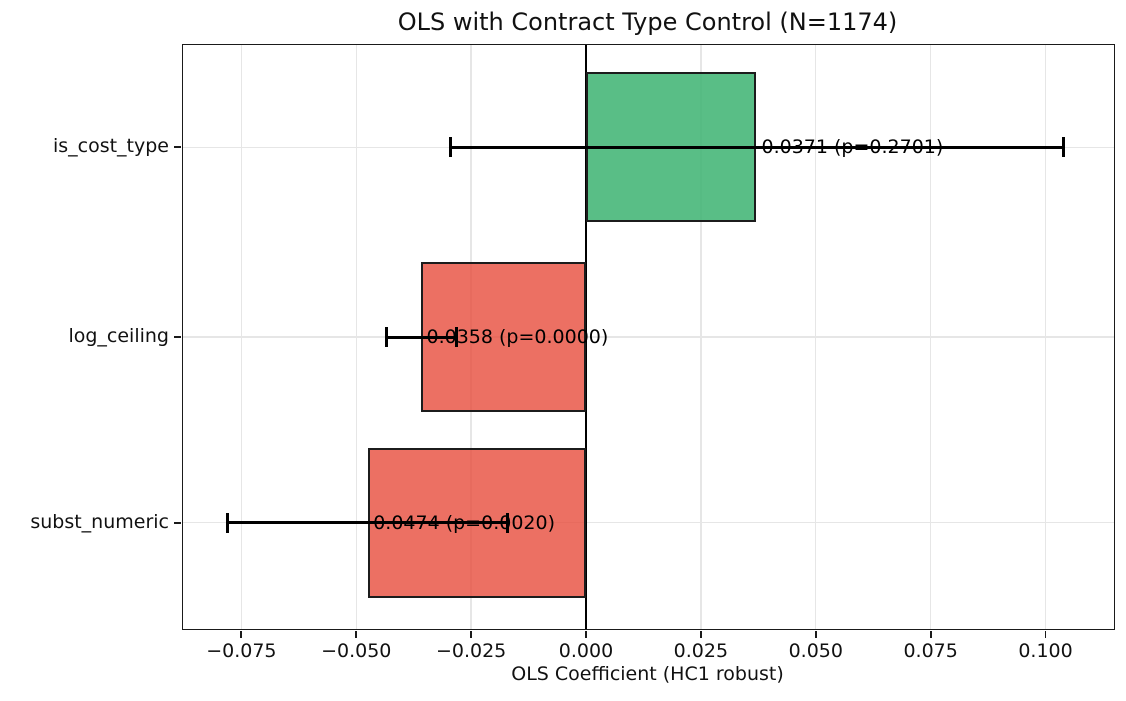 The width and height of the screenshot is (1126, 701). I want to click on zero-reference-line, so click(586, 337).